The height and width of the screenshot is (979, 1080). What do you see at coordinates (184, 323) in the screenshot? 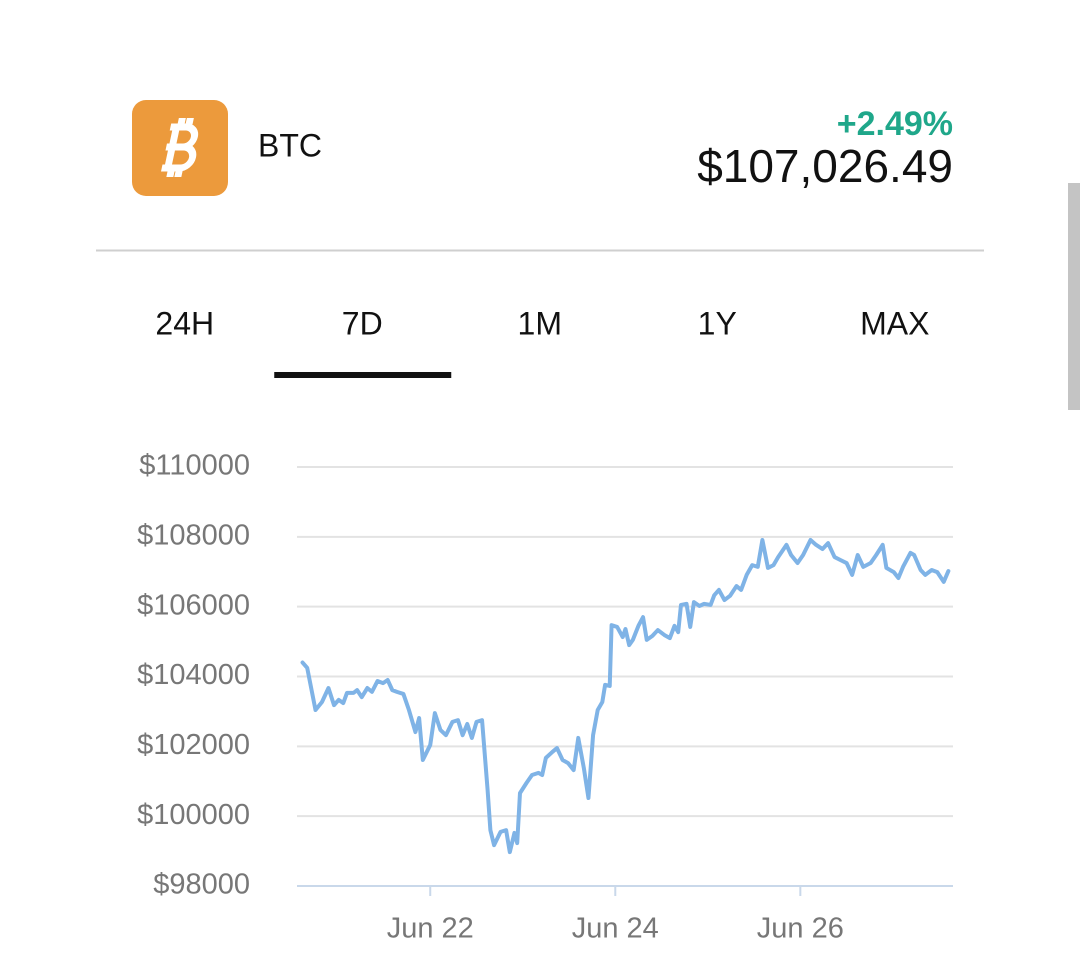
I see `tab: 24H` at bounding box center [184, 323].